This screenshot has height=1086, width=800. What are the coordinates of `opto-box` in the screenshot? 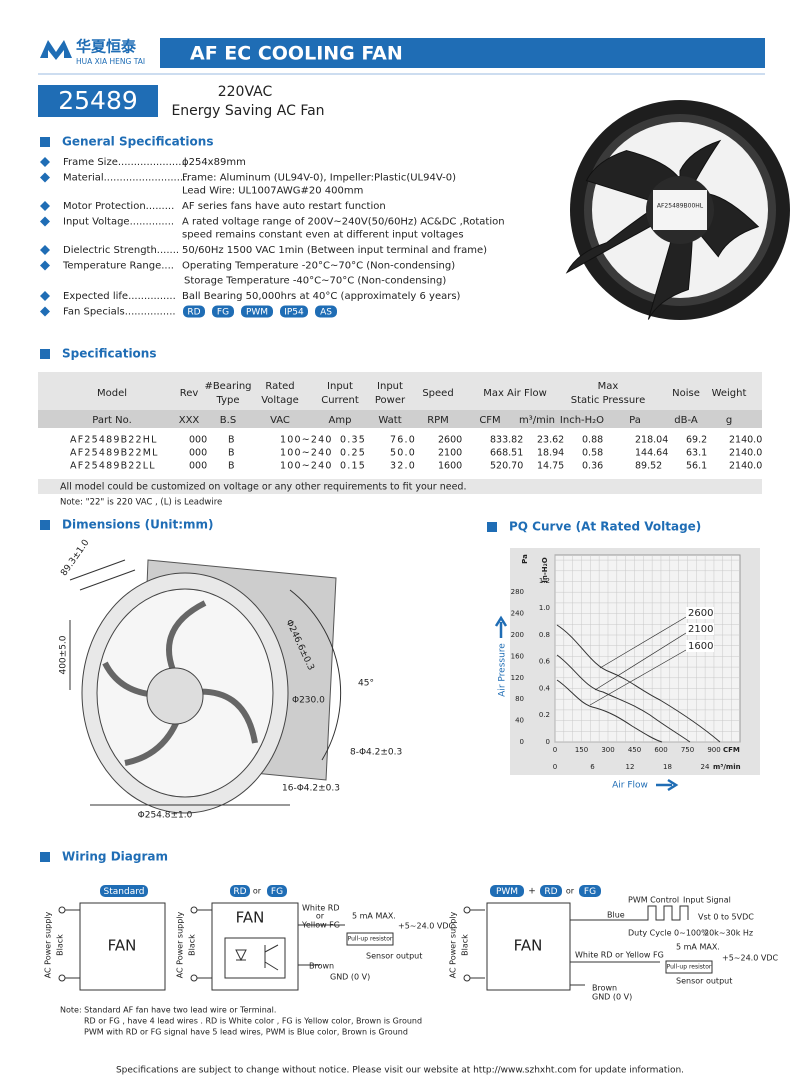 It's located at (255, 958).